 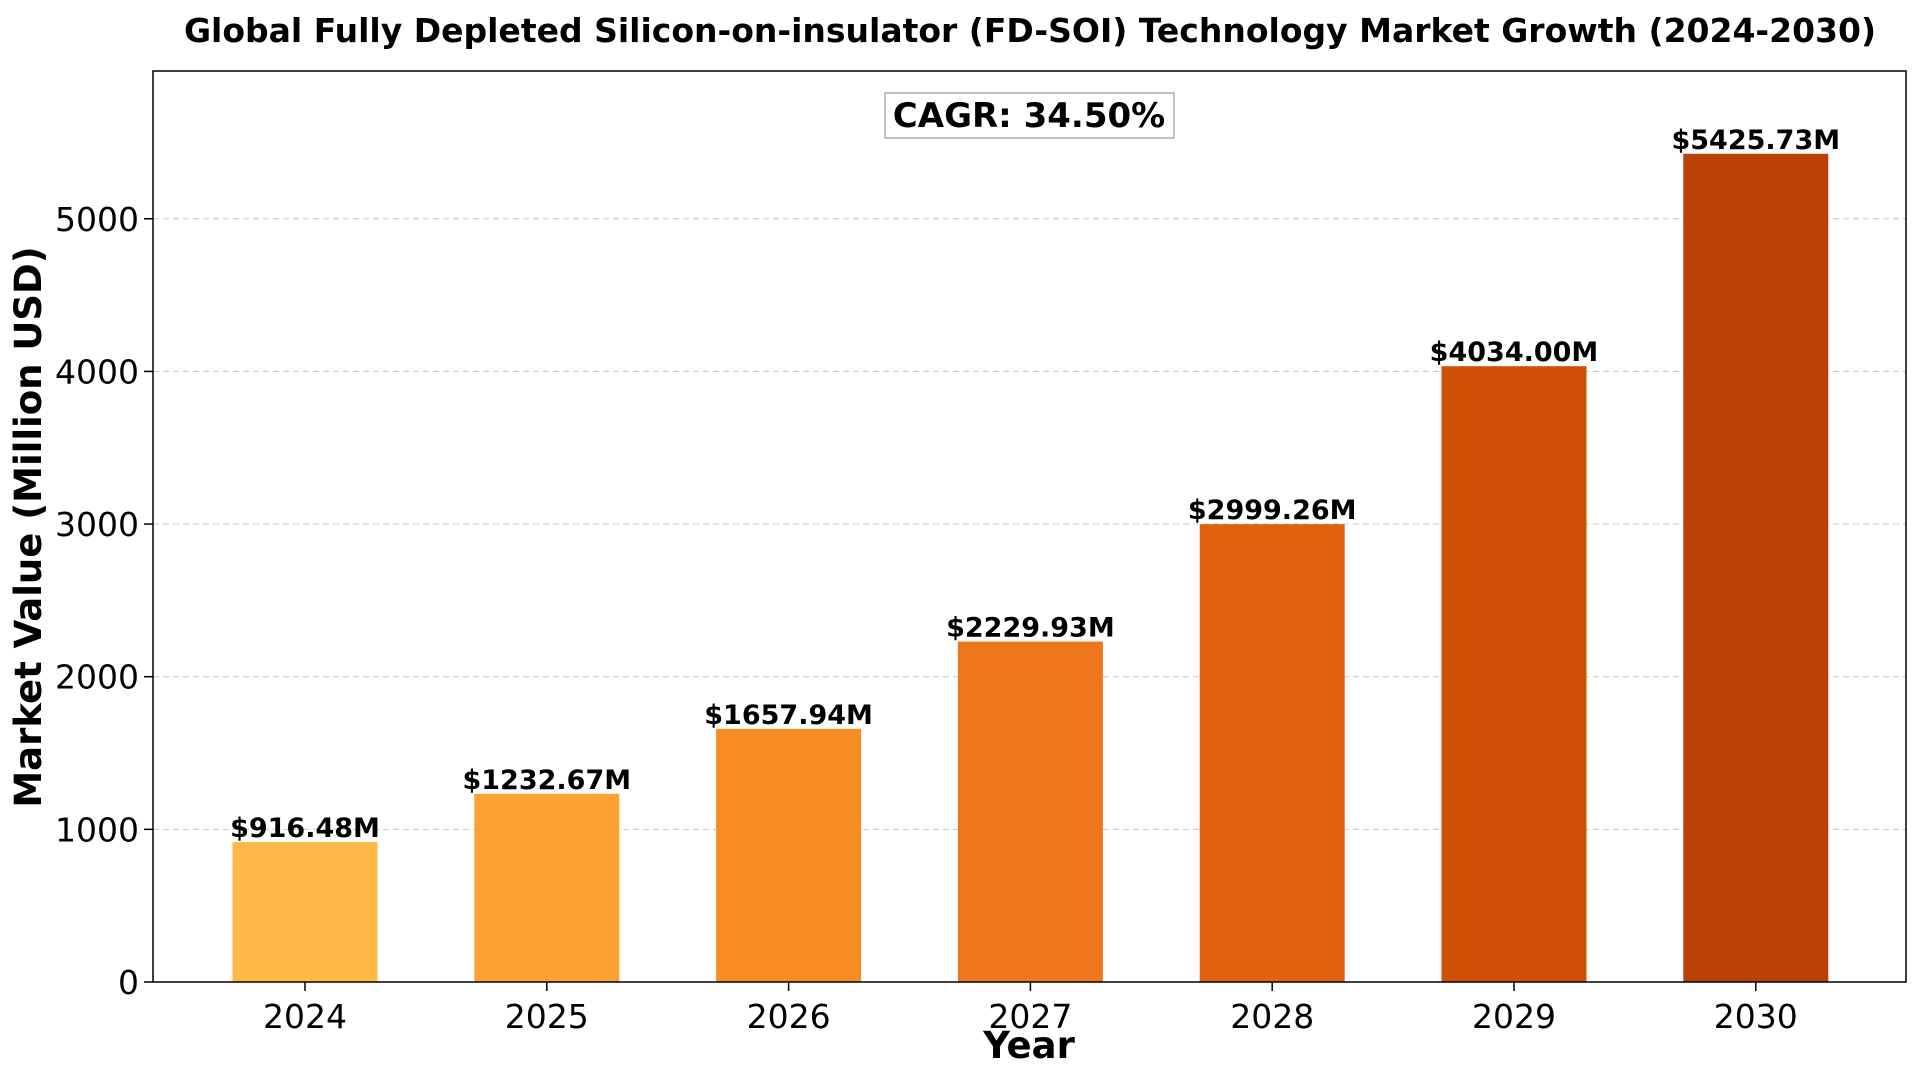 I want to click on y-tick-label: 1000, so click(x=97, y=829).